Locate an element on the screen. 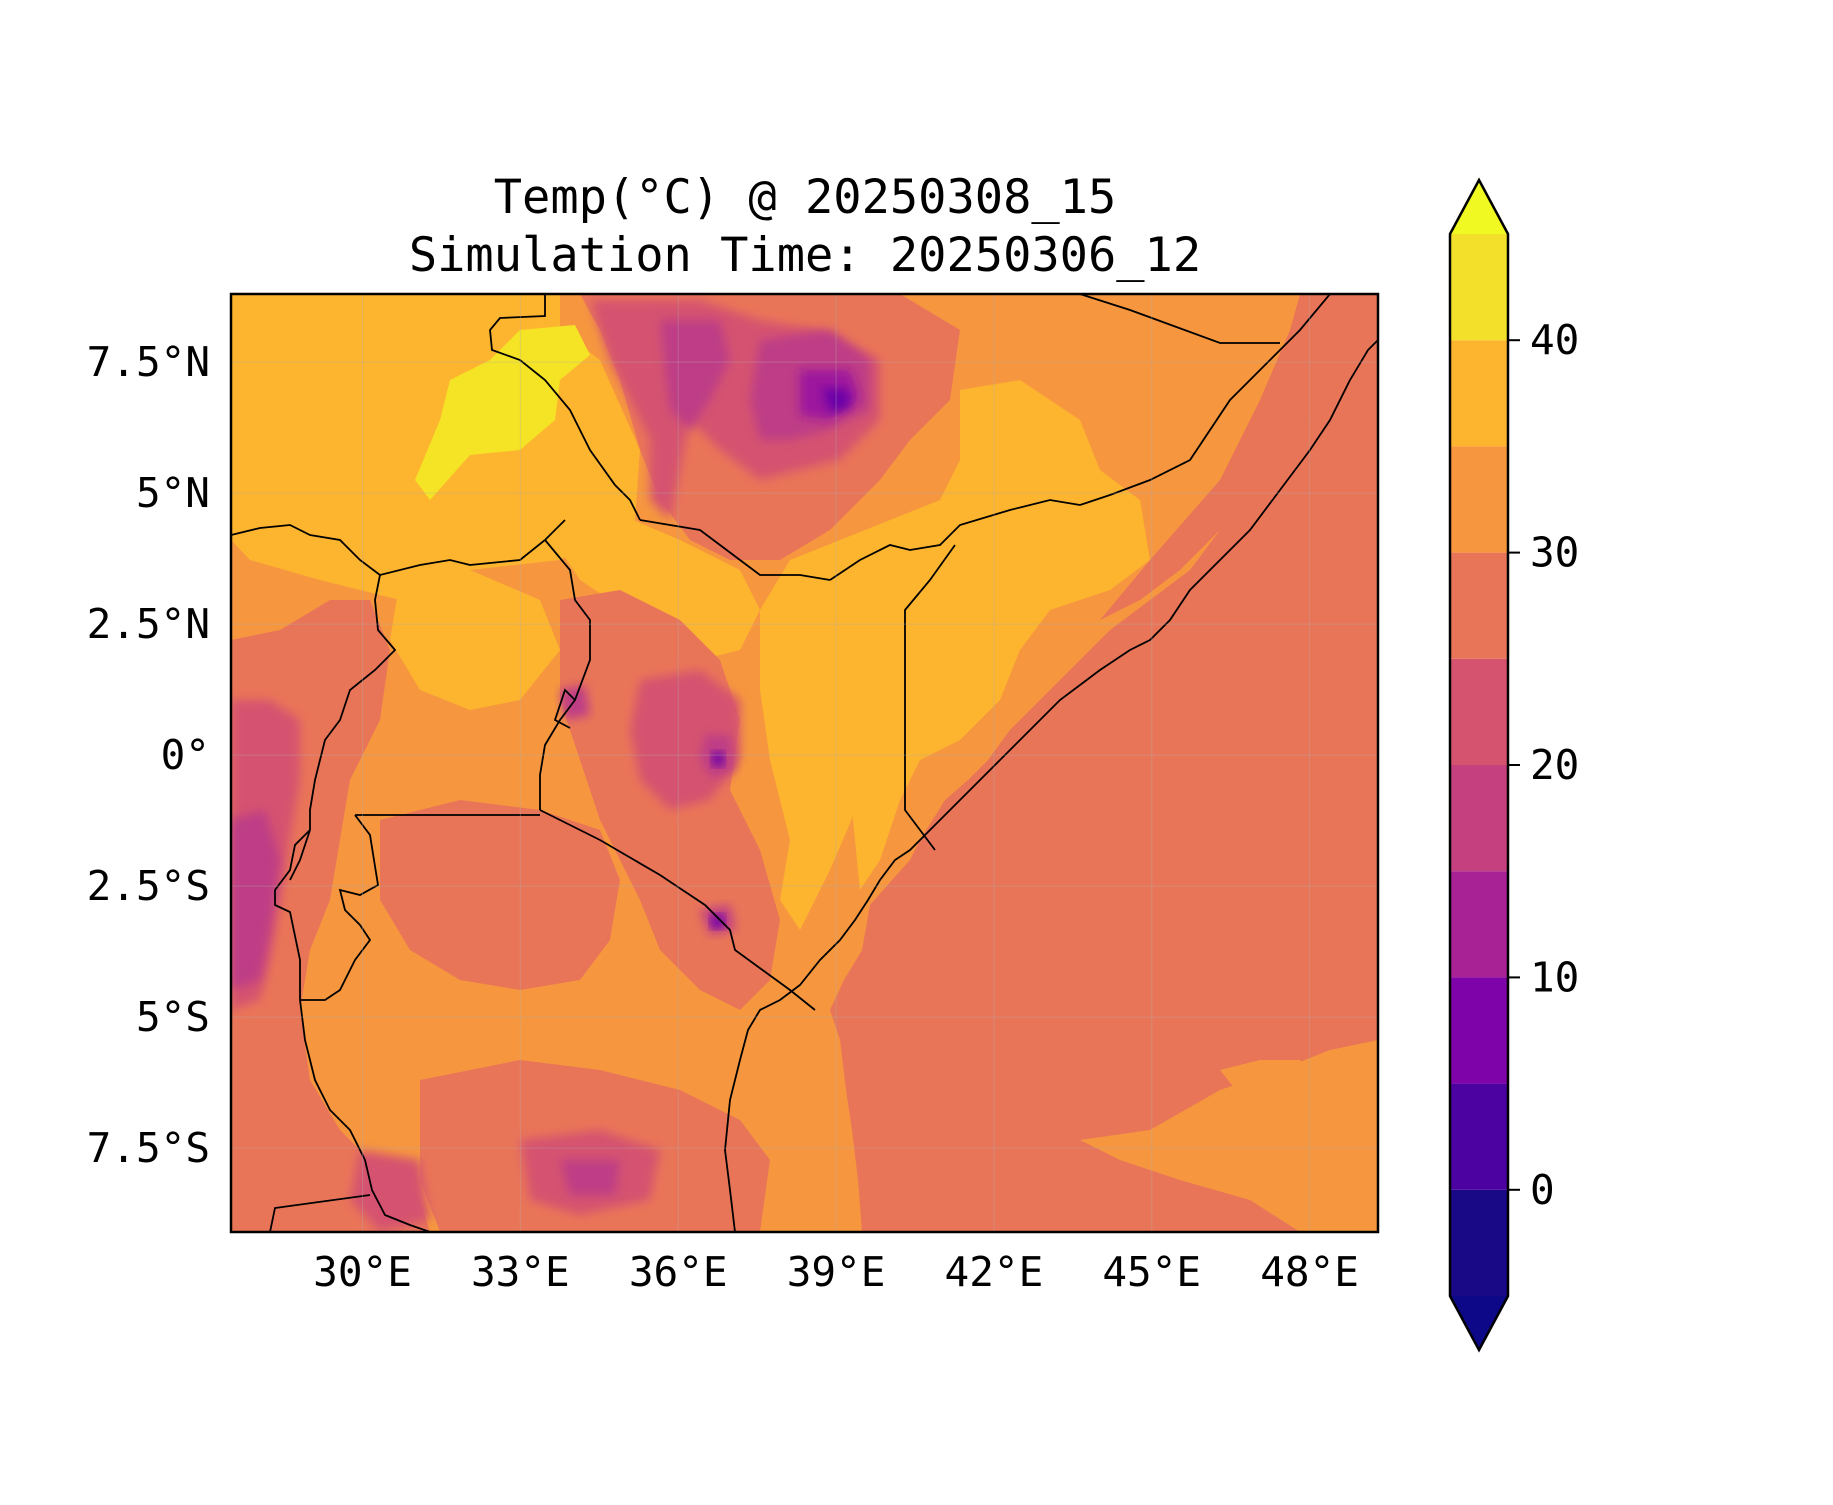 This screenshot has height=1505, width=1833. y-tick-label: 5°N is located at coordinates (173, 493).